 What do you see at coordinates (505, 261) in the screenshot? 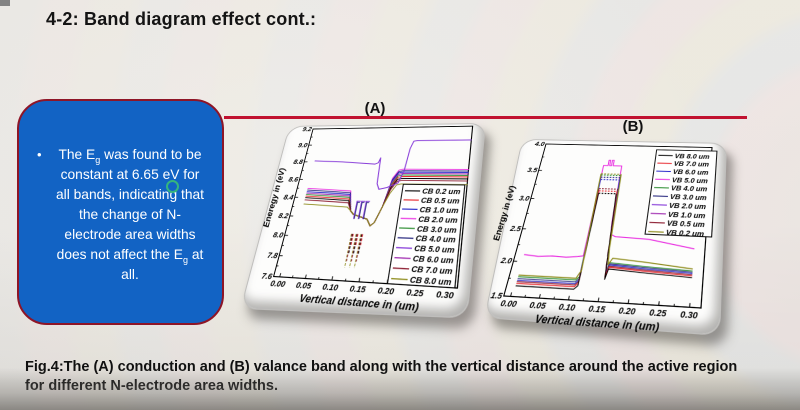
I see `svg-text: 2.0` at bounding box center [505, 261].